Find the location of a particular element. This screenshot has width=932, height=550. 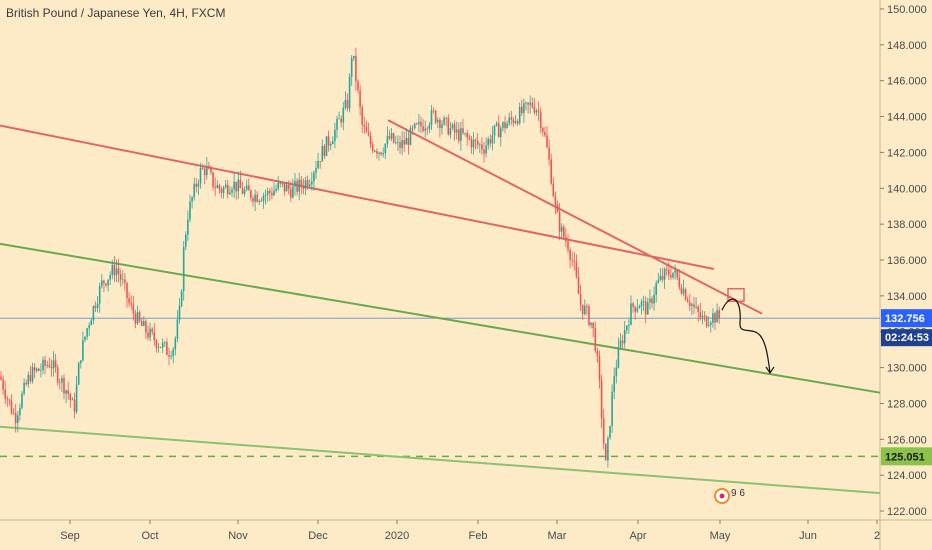

last-price-tag is located at coordinates (906, 318).